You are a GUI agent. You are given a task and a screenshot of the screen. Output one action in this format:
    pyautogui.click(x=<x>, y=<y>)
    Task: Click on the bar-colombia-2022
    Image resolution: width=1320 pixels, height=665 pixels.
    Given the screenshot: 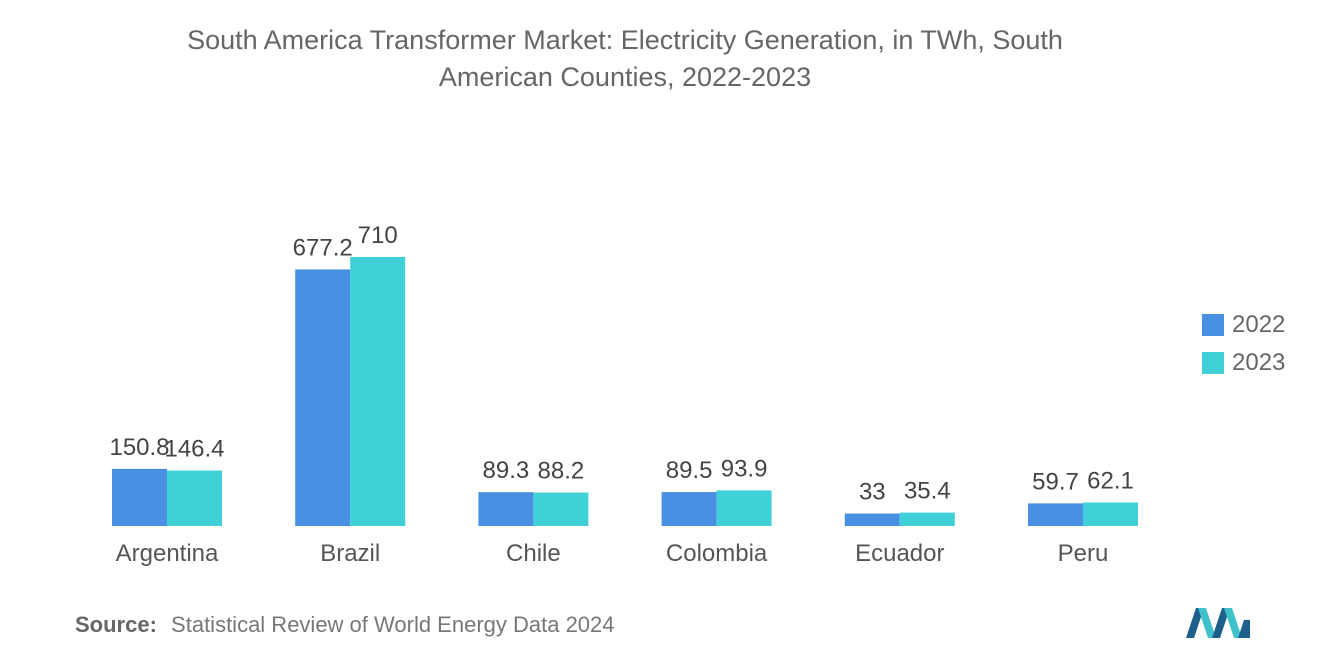 What is the action you would take?
    pyautogui.click(x=689, y=509)
    